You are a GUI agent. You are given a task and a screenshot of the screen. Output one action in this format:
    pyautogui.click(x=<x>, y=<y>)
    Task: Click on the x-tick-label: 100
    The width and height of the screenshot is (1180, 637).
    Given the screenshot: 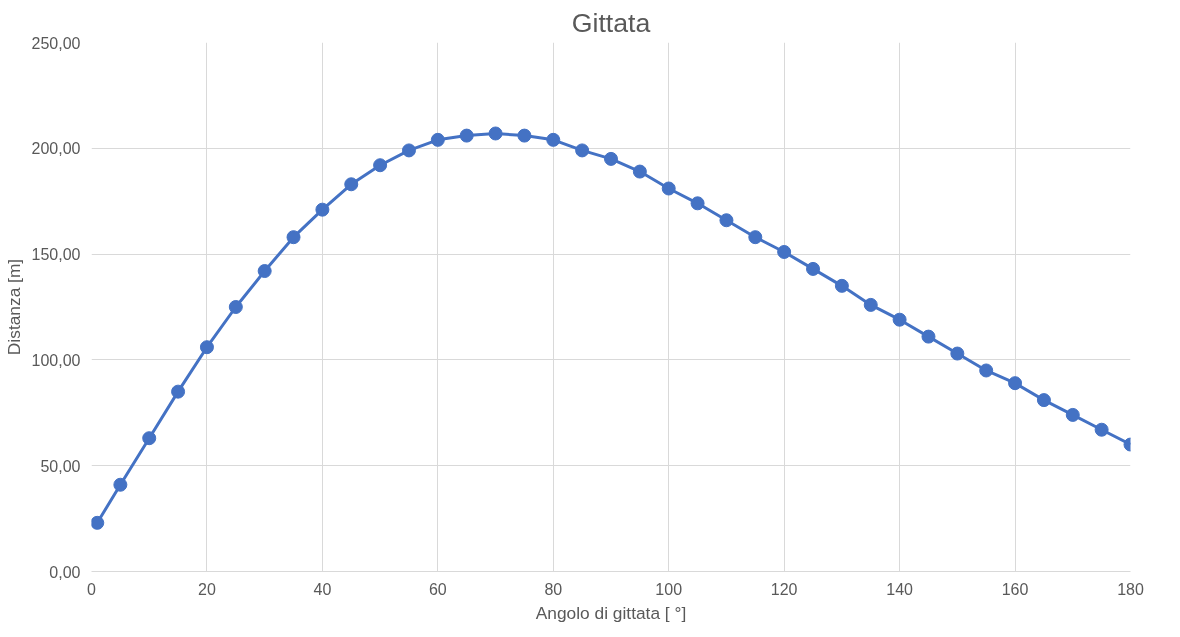 What is the action you would take?
    pyautogui.click(x=669, y=589)
    